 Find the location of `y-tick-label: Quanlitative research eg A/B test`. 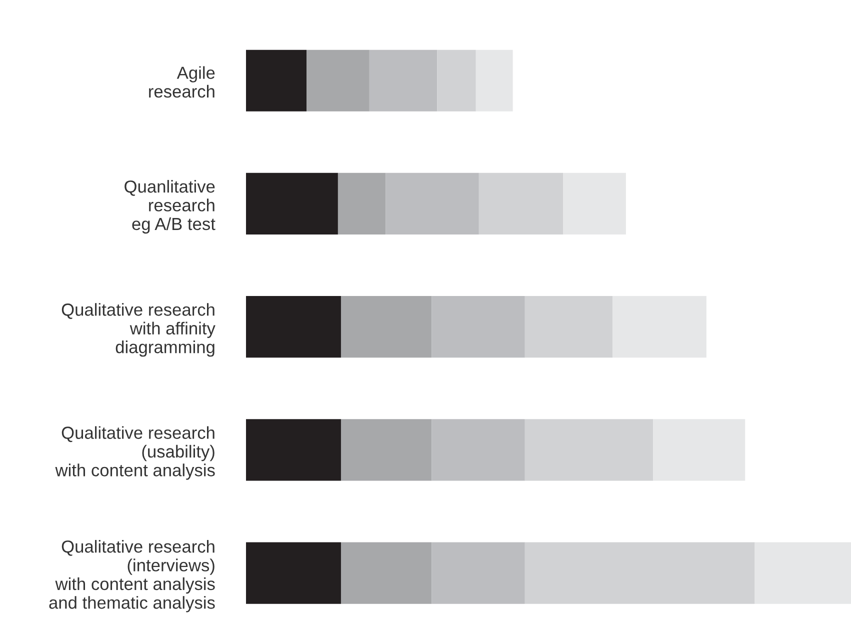

y-tick-label: Quanlitative research eg A/B test is located at coordinates (170, 207).